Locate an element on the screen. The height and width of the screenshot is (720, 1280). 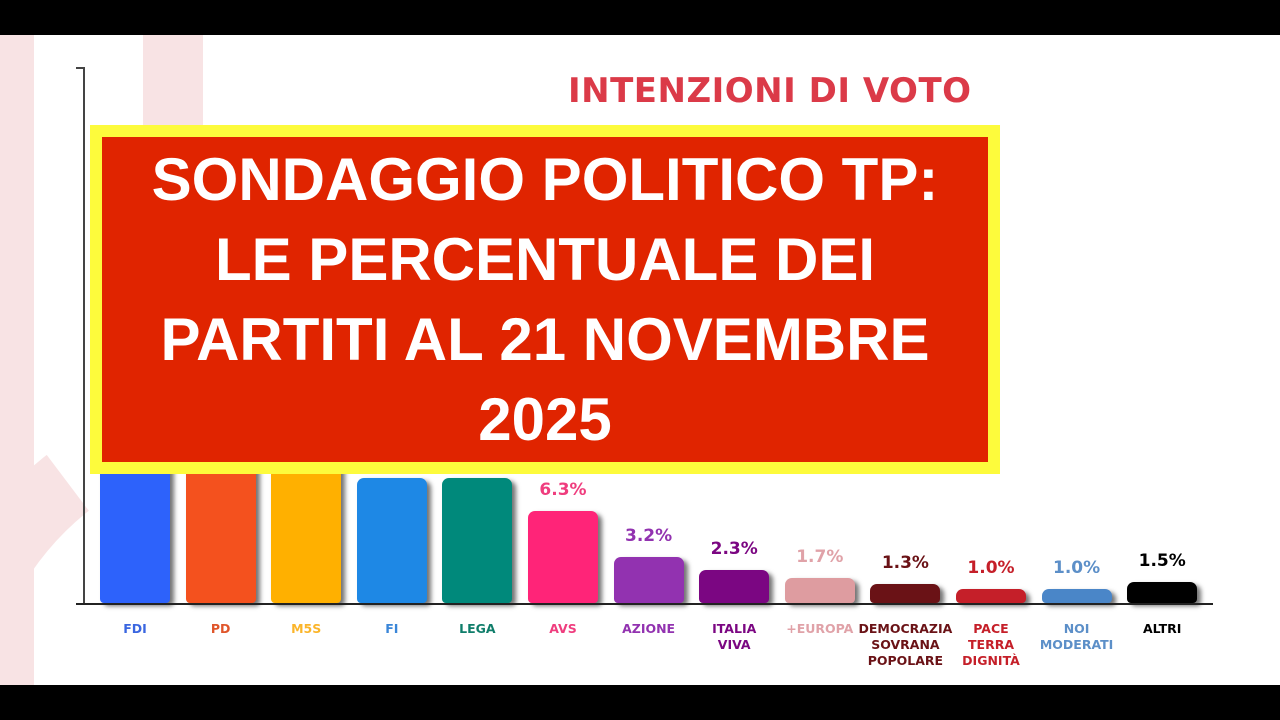
category-label: DEMOCRAZIA SOVRANA POPOLARE is located at coordinates (905, 645).